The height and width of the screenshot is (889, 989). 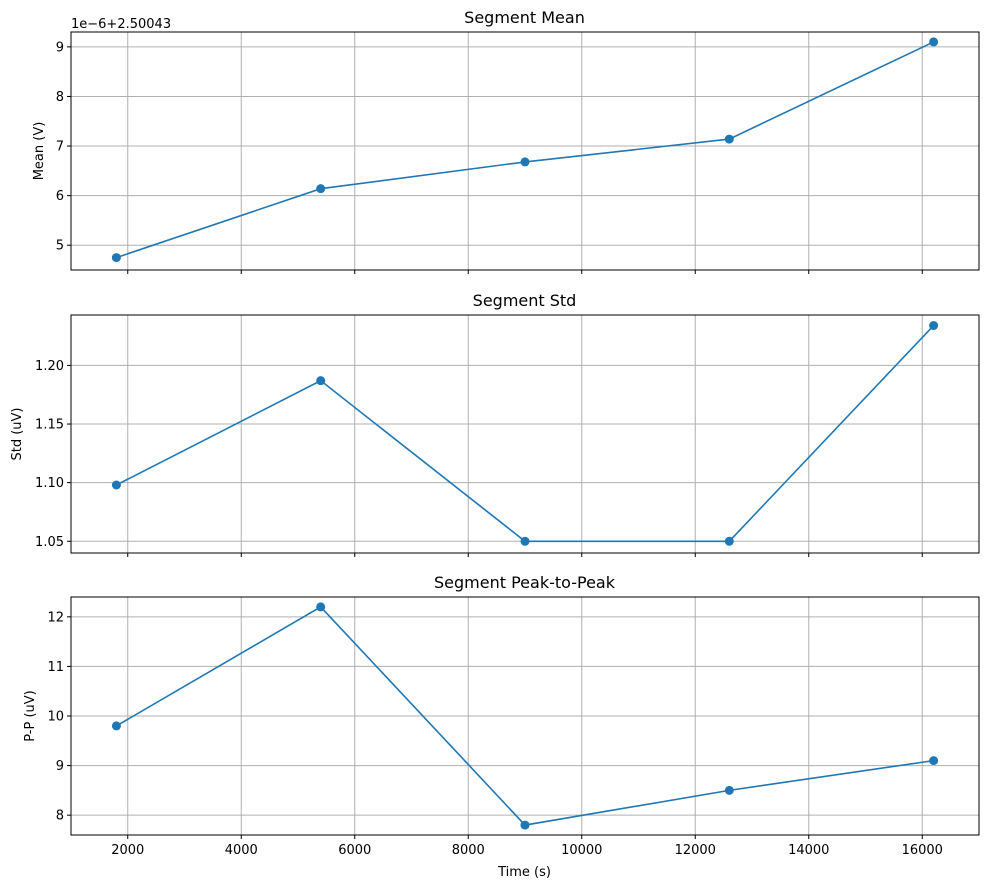 I want to click on y-tick-label: 6, so click(x=60, y=196).